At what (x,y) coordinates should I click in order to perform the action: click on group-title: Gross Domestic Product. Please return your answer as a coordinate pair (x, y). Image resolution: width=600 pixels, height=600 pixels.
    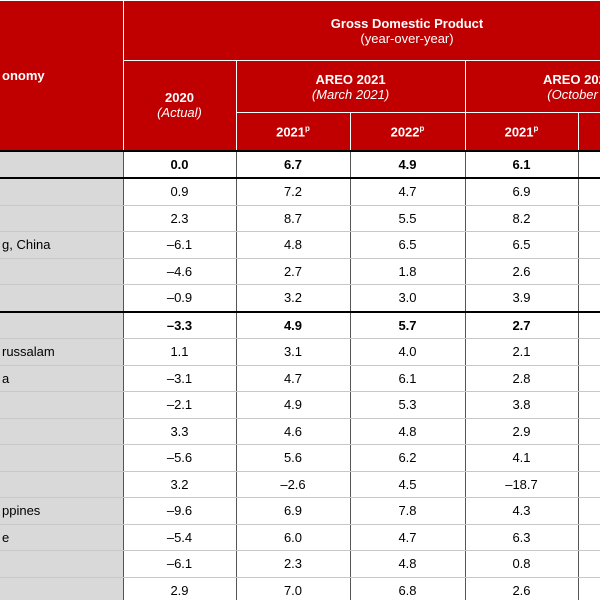
    Looking at the image, I should click on (407, 23).